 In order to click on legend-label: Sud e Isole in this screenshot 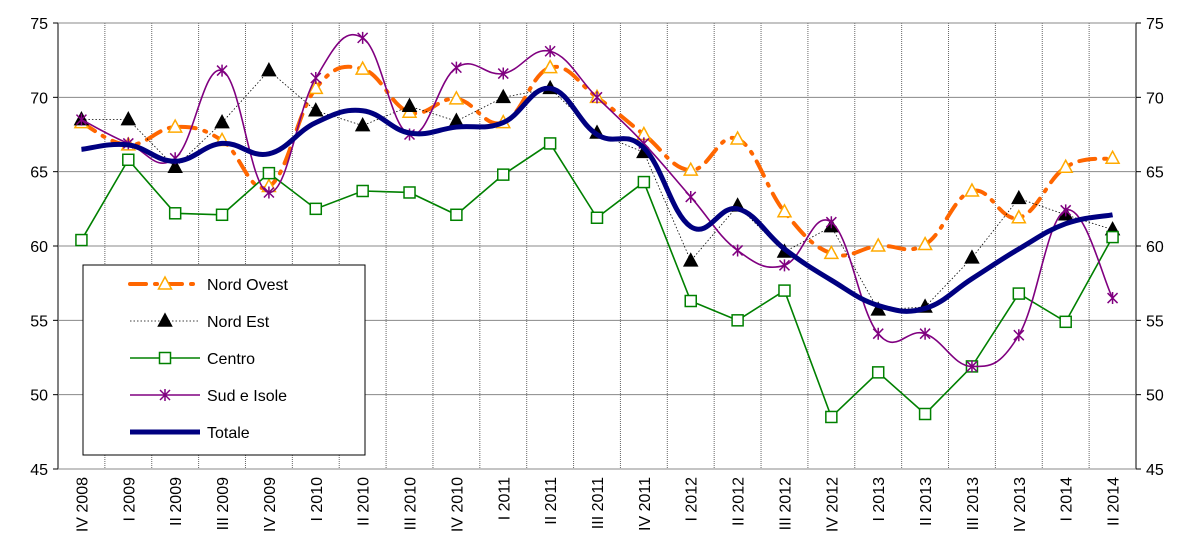, I will do `click(247, 396)`.